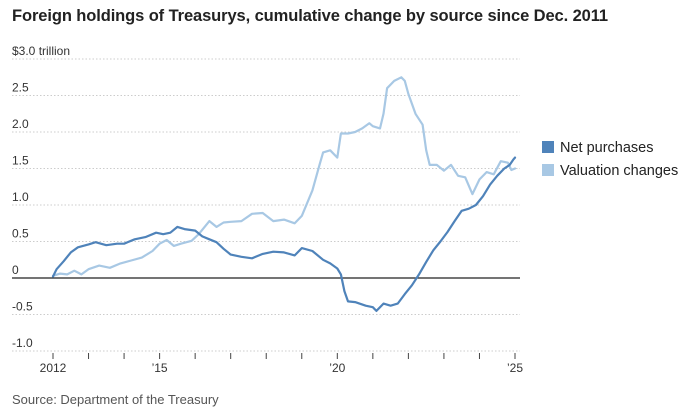 The image size is (700, 413). Describe the element at coordinates (22, 343) in the screenshot. I see `y-tick-label: -1.0` at that location.